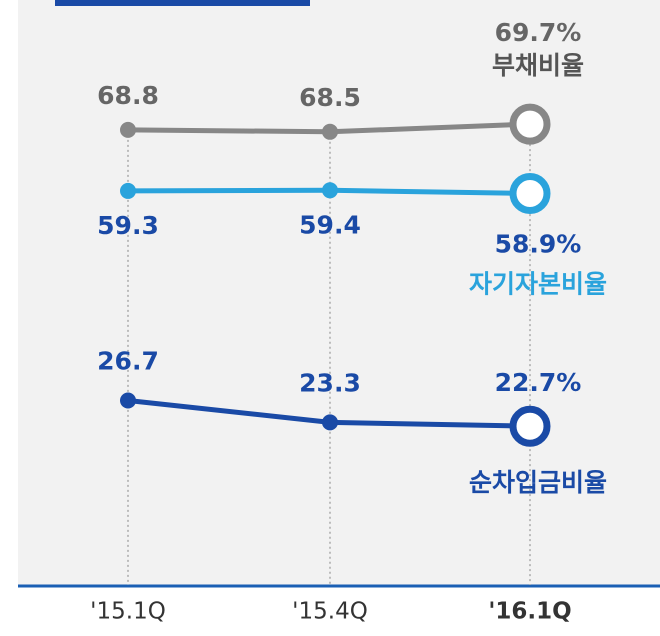  Describe the element at coordinates (128, 95) in the screenshot. I see `value-label: 68.8` at that location.